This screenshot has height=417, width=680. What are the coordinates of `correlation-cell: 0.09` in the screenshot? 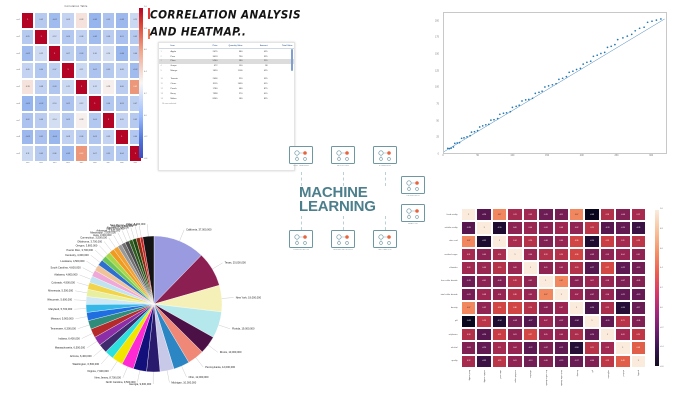 It's located at (68, 20).